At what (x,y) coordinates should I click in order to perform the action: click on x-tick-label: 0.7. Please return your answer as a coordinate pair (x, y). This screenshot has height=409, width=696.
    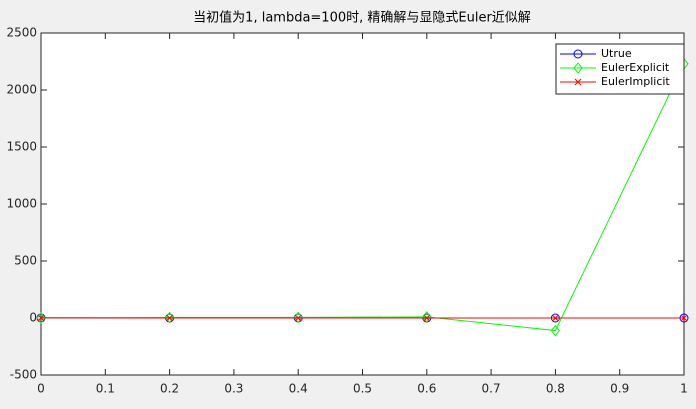
    Looking at the image, I should click on (491, 389).